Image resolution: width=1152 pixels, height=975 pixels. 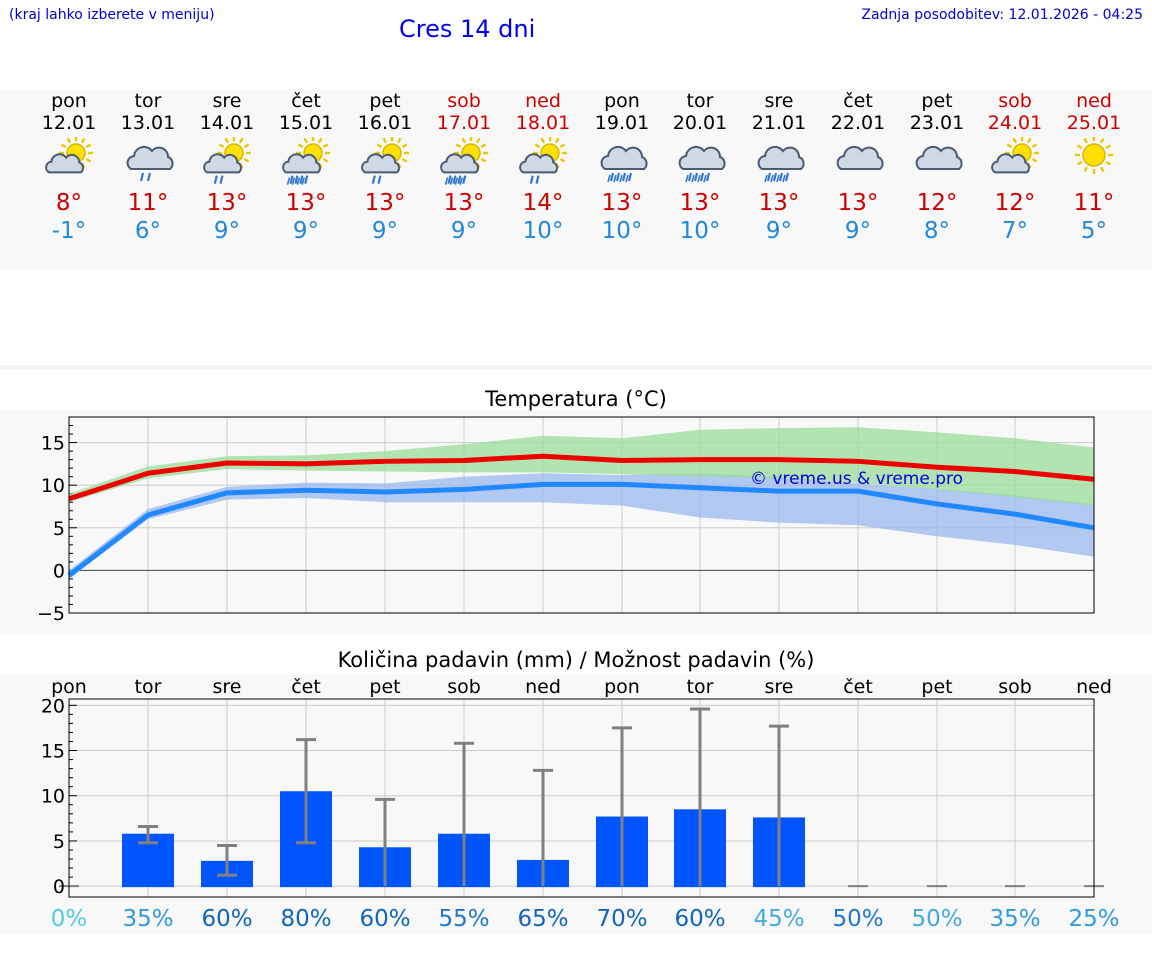 What do you see at coordinates (306, 167) in the screenshot?
I see `day-column: čet 15.01 13° 9°` at bounding box center [306, 167].